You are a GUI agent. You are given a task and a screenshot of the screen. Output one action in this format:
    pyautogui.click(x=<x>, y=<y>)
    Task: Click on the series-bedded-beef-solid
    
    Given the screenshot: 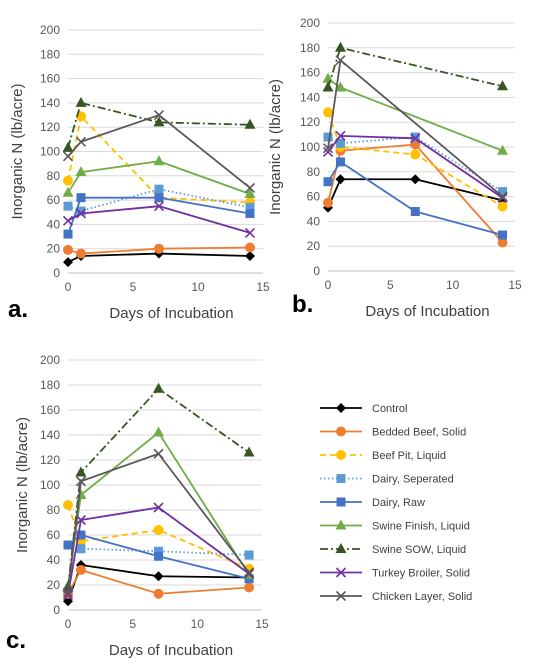 What is the action you would take?
    pyautogui.click(x=415, y=193)
    